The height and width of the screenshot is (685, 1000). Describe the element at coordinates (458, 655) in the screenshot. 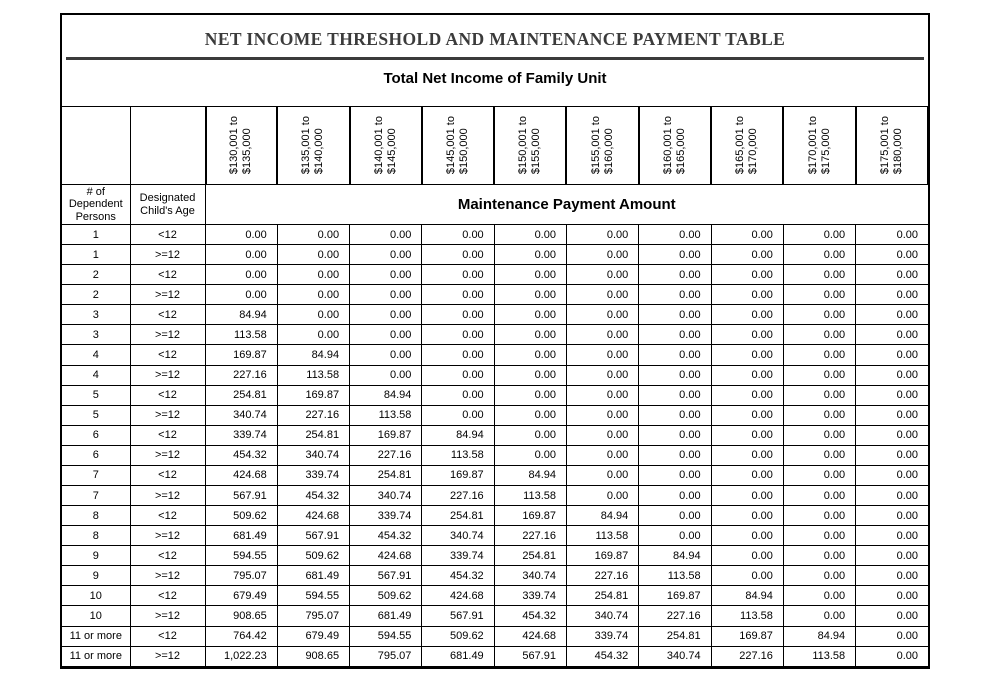

I see `payment-amount-cell: 681.49` at that location.